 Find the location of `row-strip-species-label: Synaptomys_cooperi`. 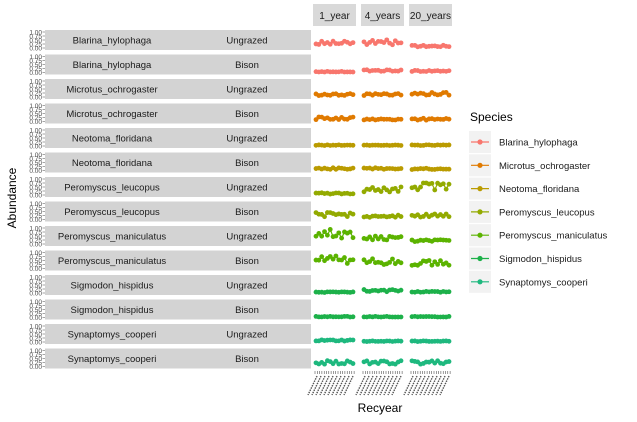

row-strip-species-label: Synaptomys_cooperi is located at coordinates (112, 335).